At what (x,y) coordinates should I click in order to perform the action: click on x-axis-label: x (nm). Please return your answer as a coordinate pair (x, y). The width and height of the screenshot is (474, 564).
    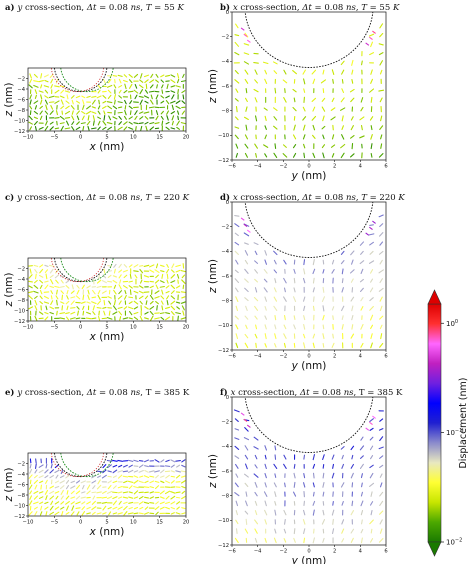
    Looking at the image, I should click on (107, 147).